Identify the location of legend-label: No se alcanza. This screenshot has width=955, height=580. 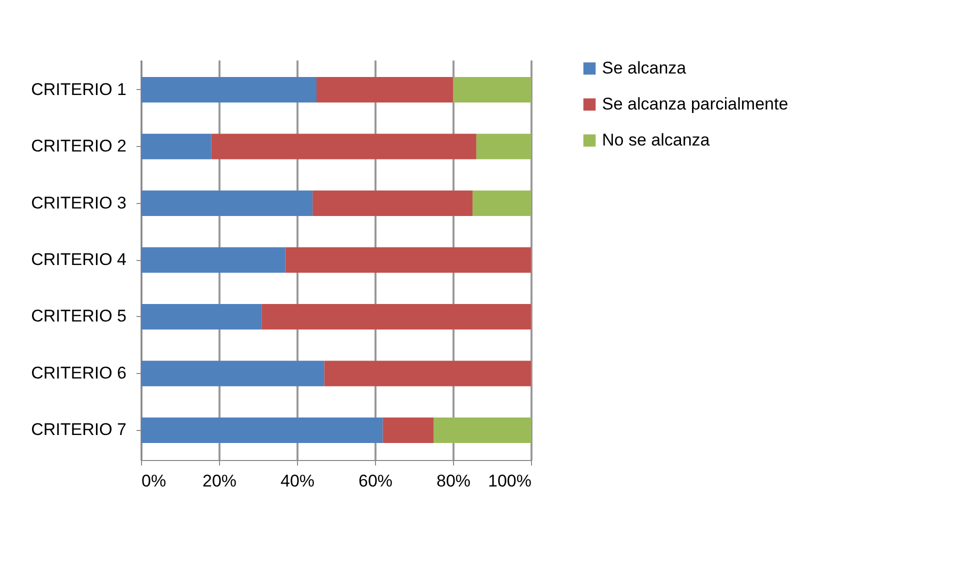
(656, 140).